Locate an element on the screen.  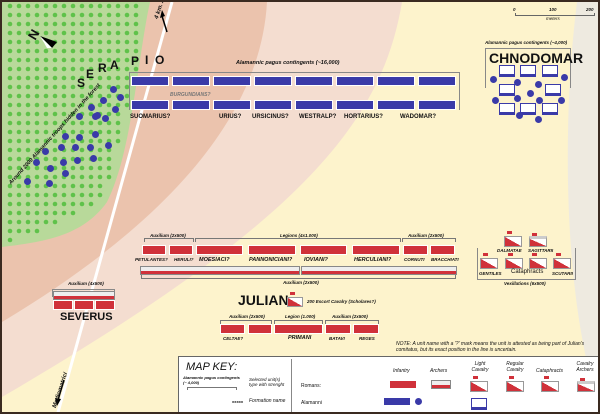
unit-label: IOVIANI? is located at coordinates (316, 260).